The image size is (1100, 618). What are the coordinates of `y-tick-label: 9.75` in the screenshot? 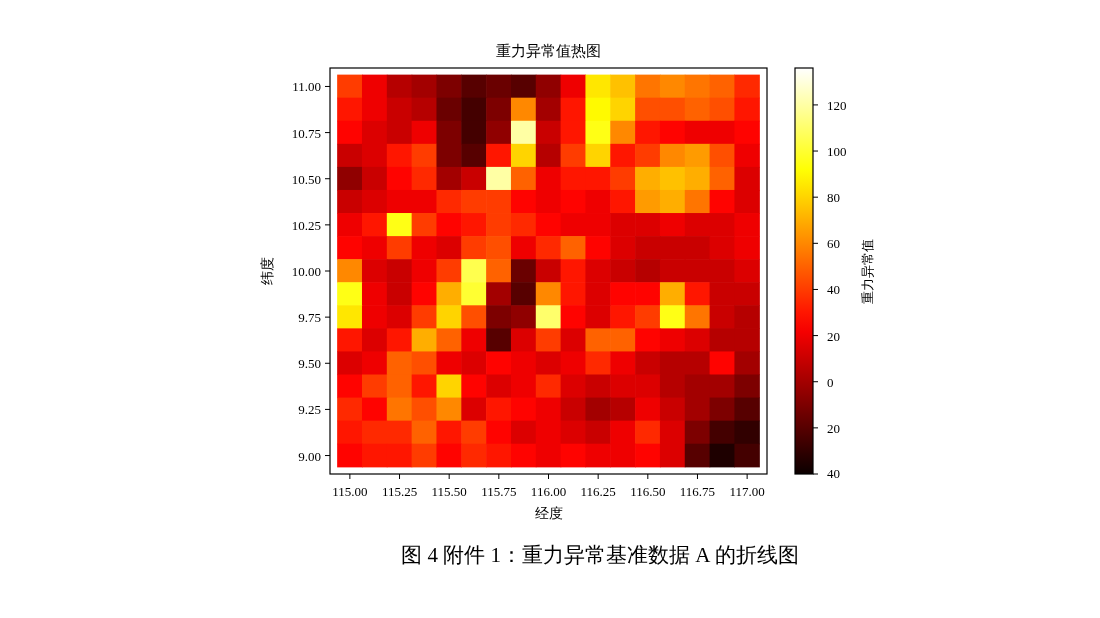 It's located at (309, 318).